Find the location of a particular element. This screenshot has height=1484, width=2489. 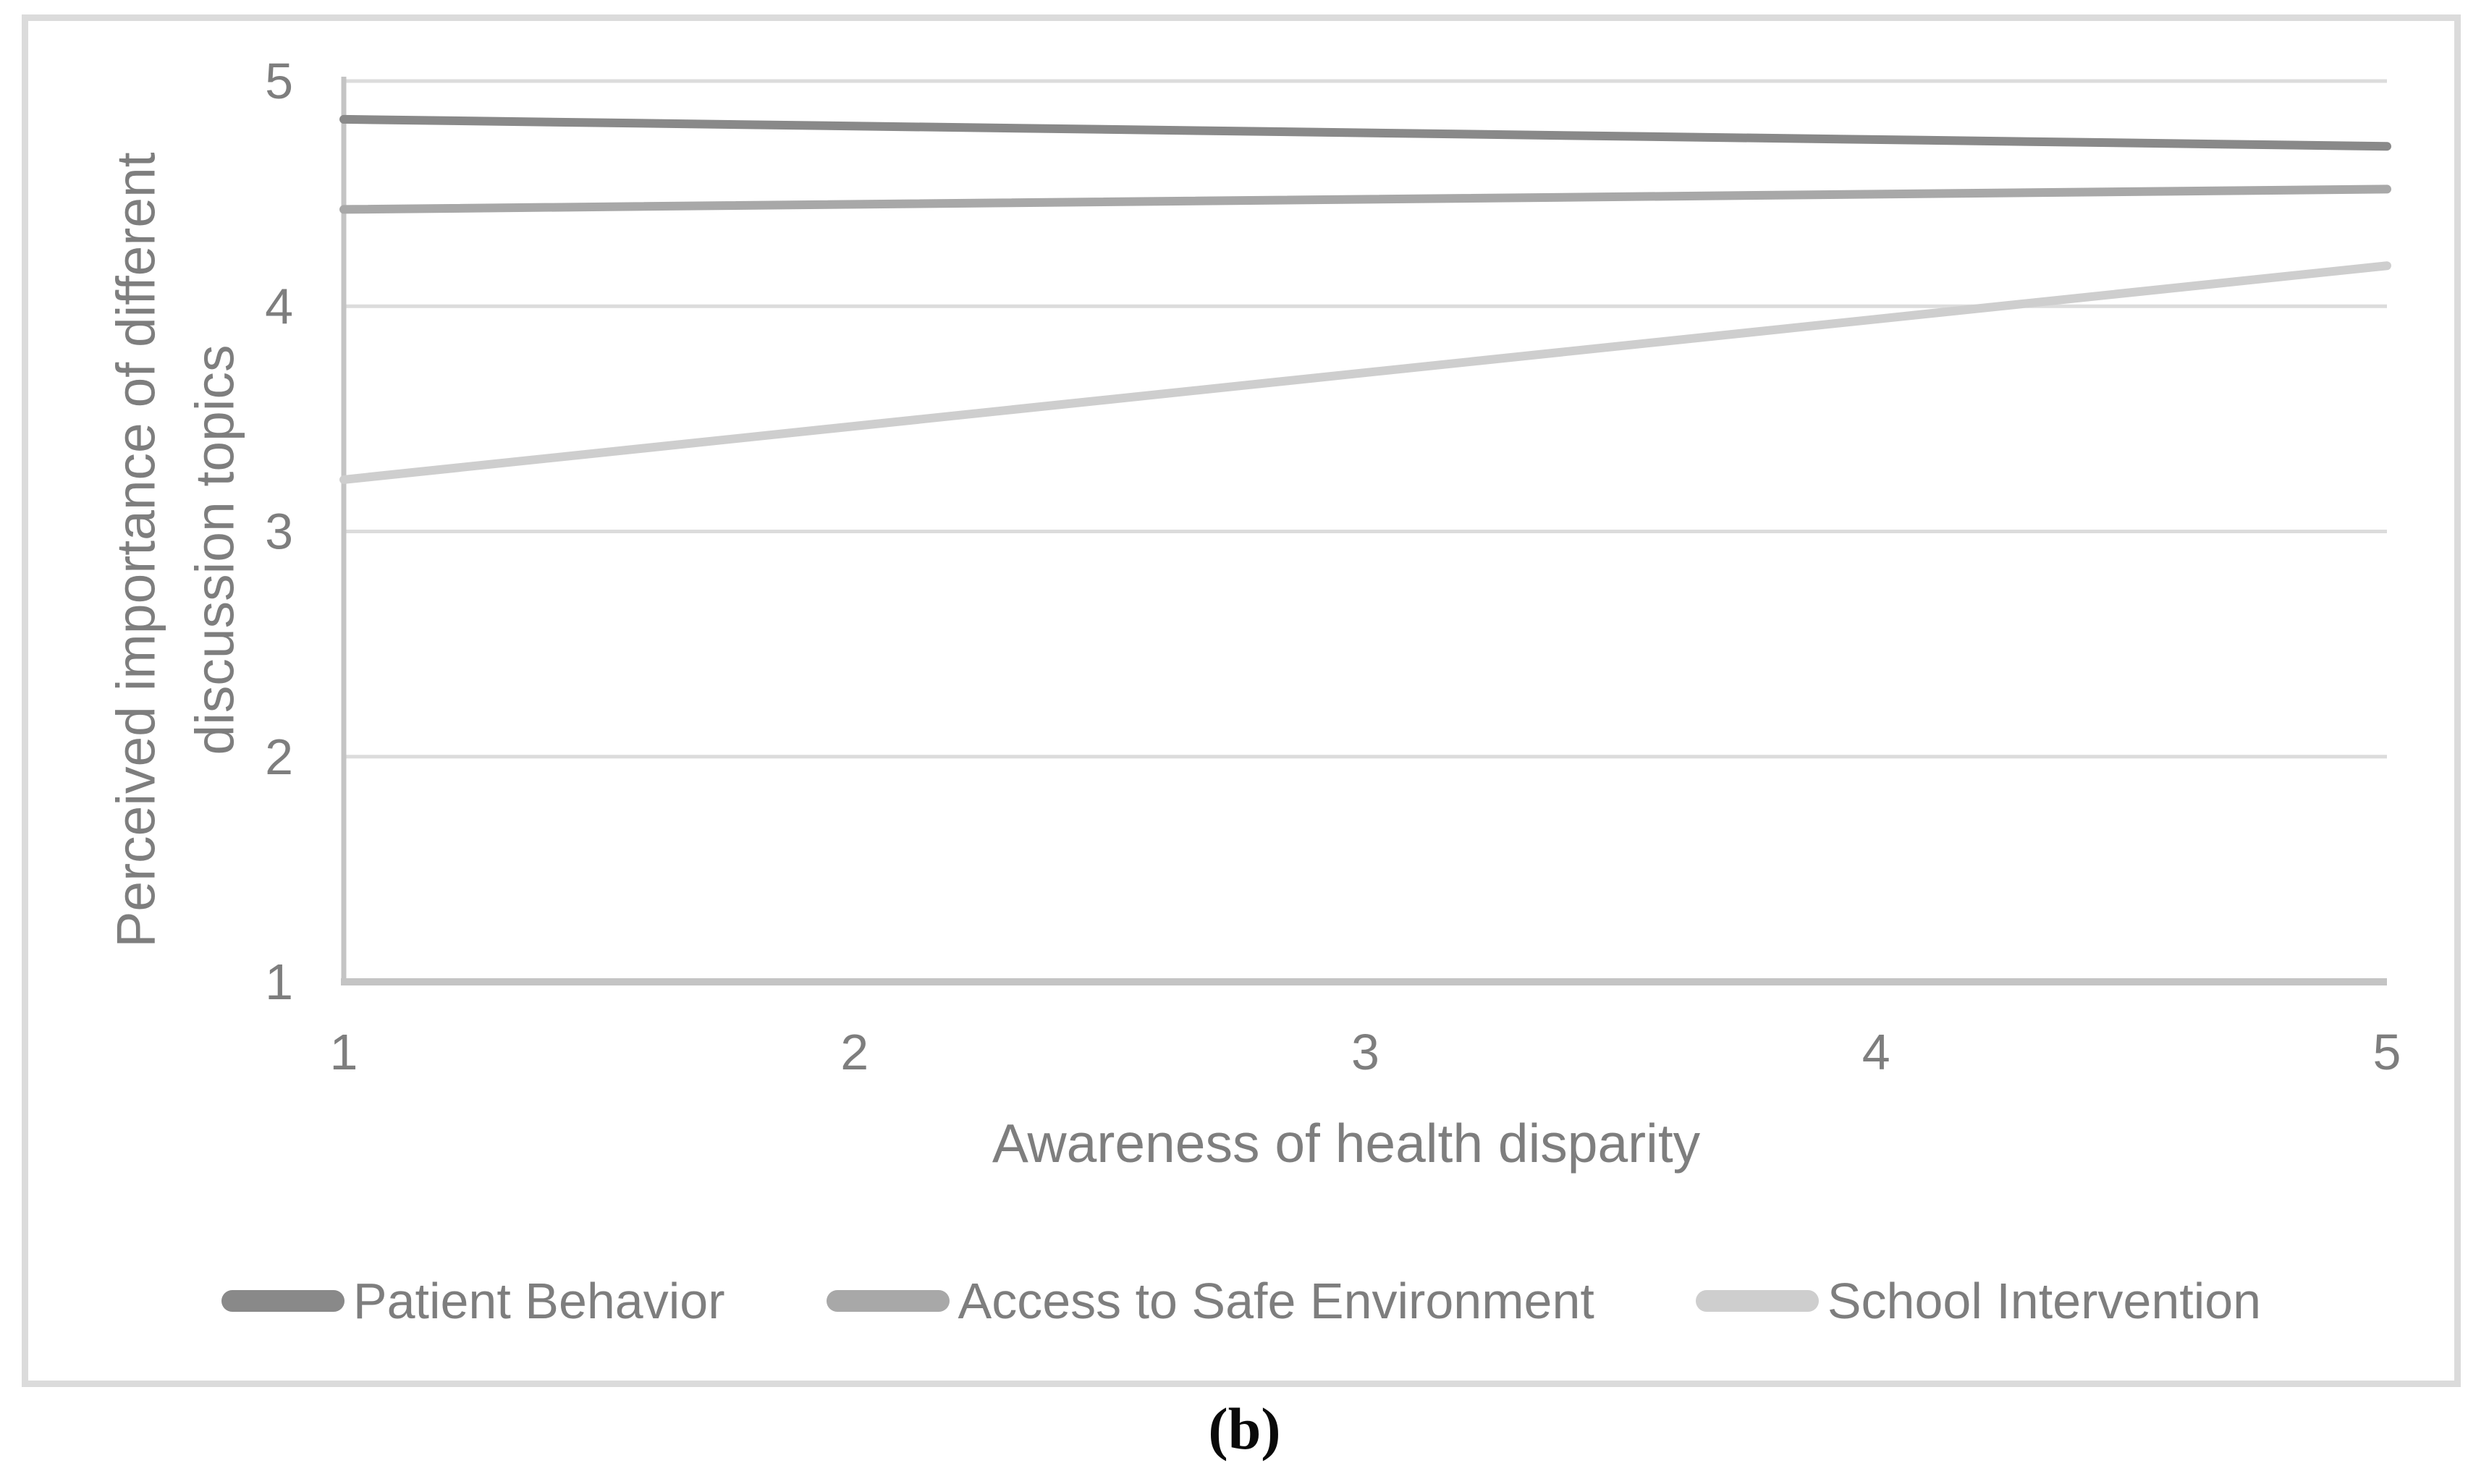

x-tick-label: 2 is located at coordinates (855, 1052).